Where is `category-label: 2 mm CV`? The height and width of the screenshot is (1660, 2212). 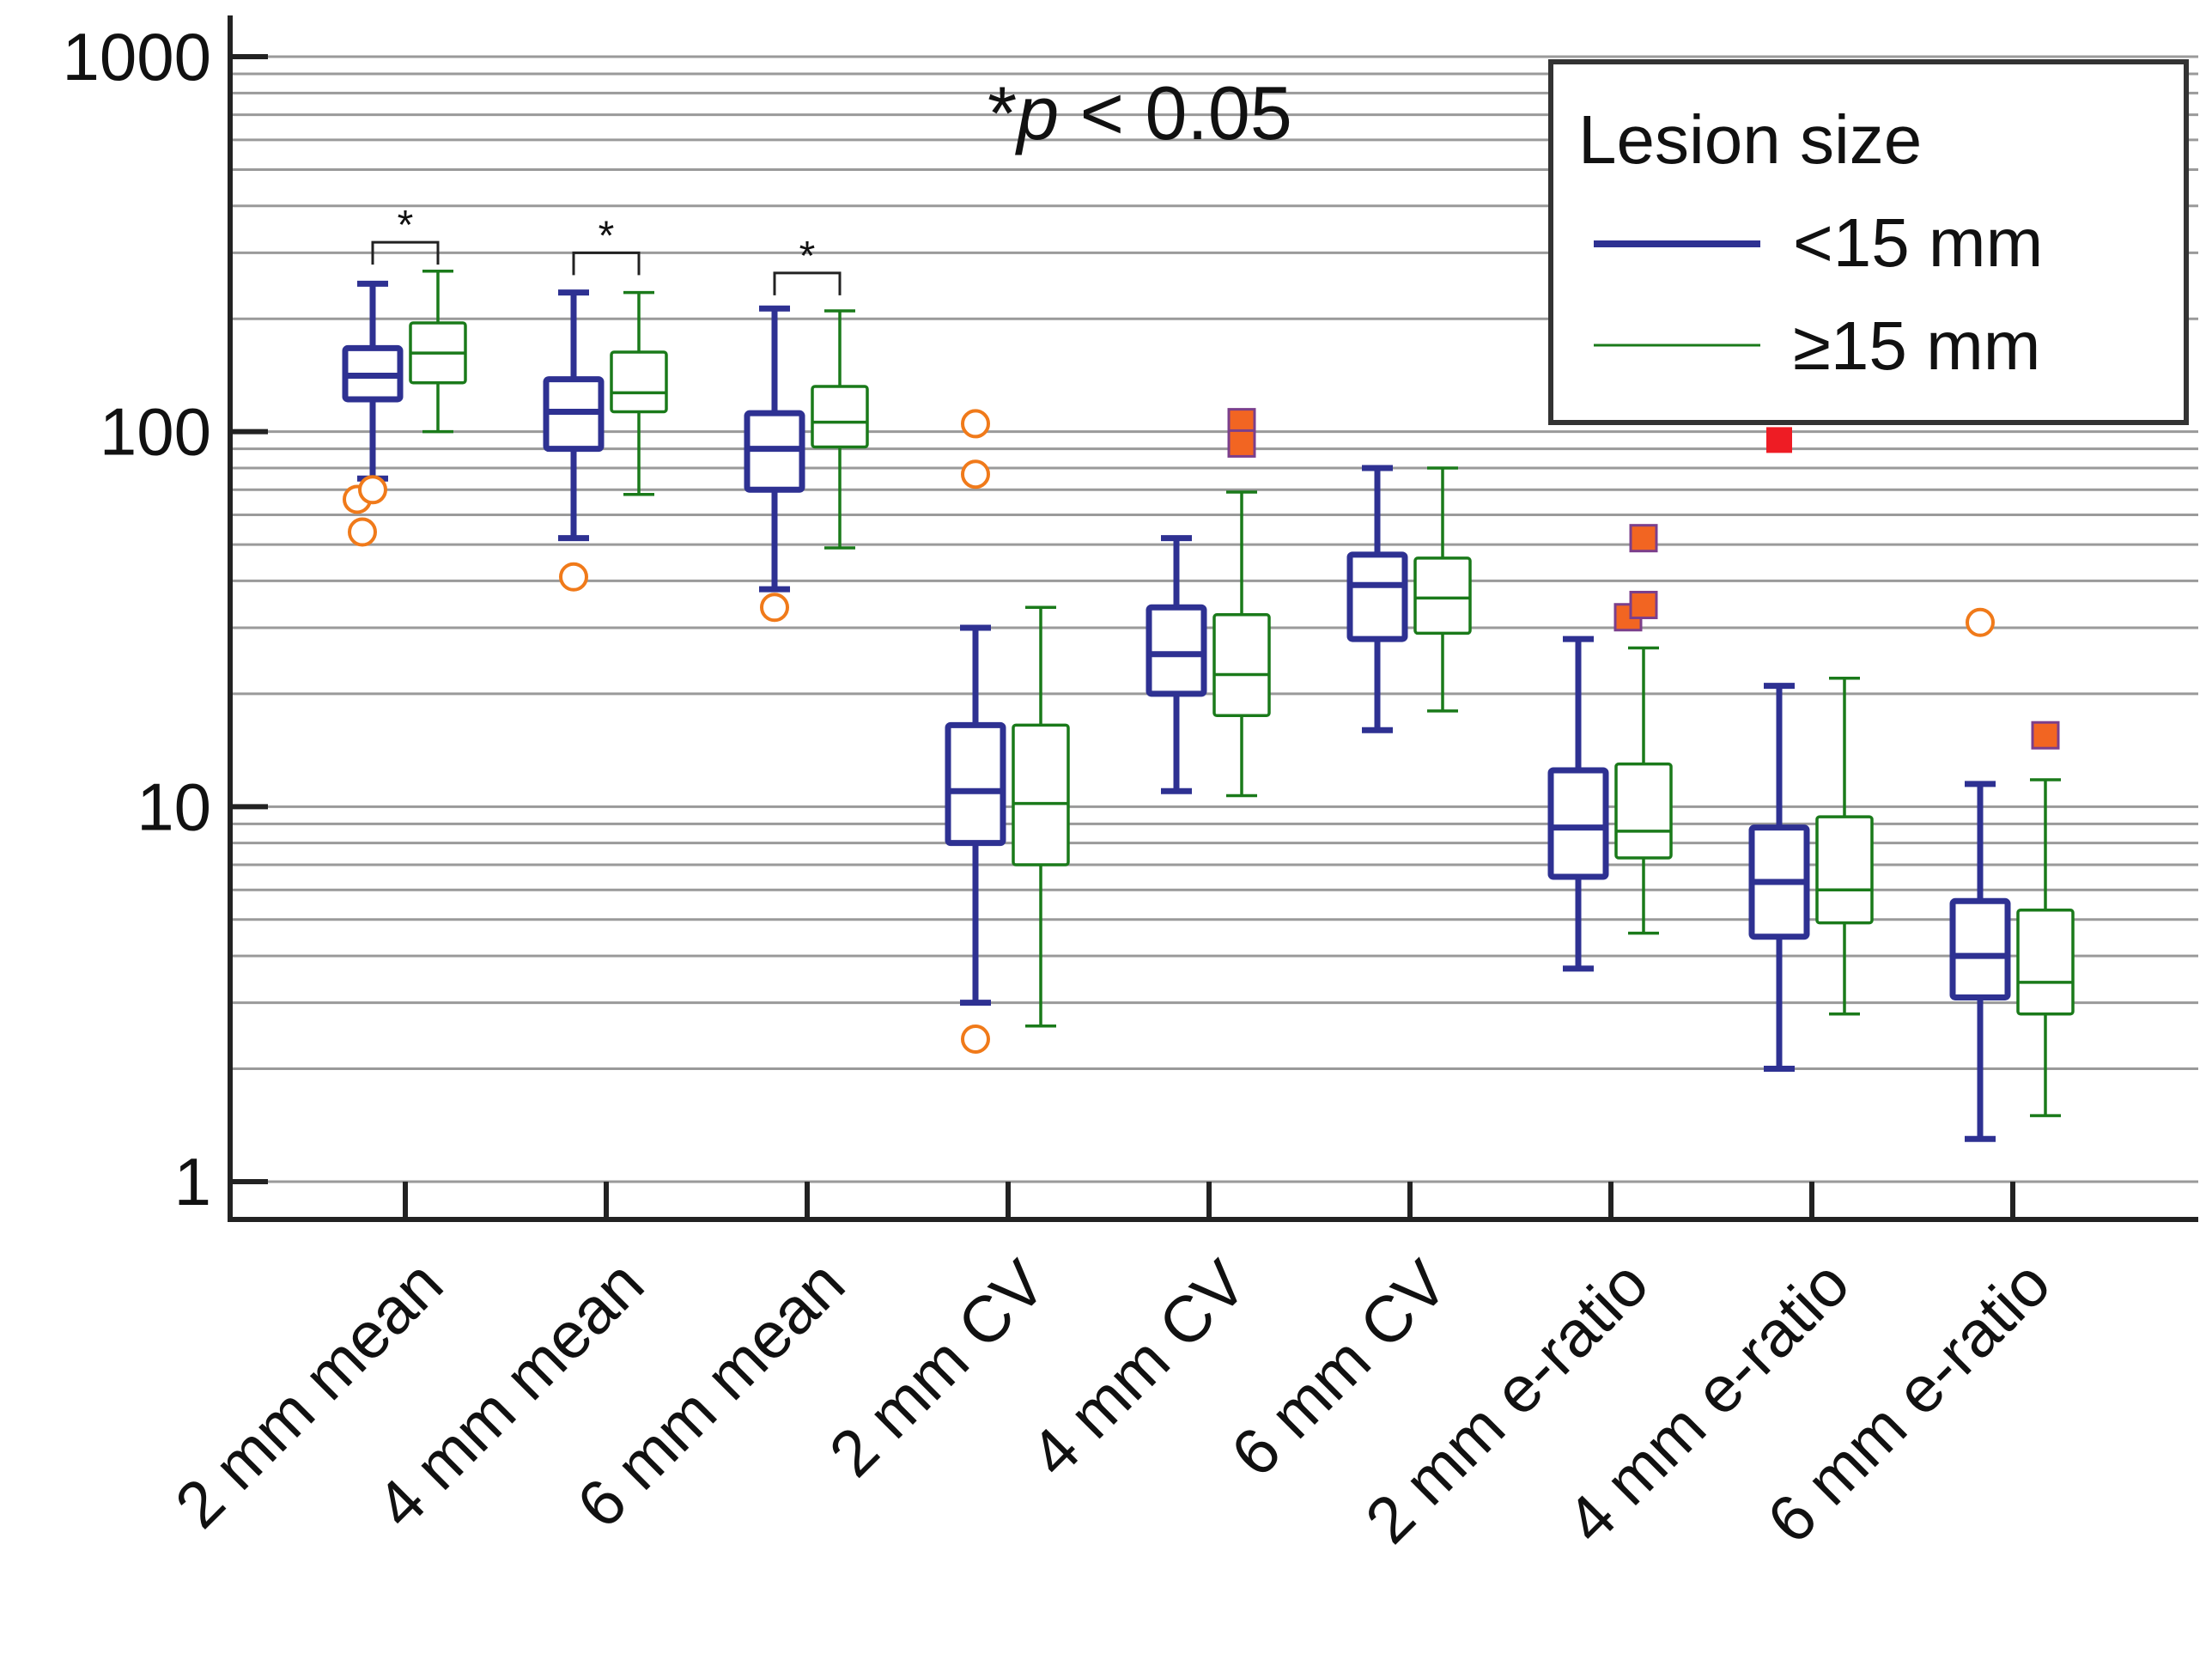
category-label: 2 mm CV is located at coordinates (938, 1369).